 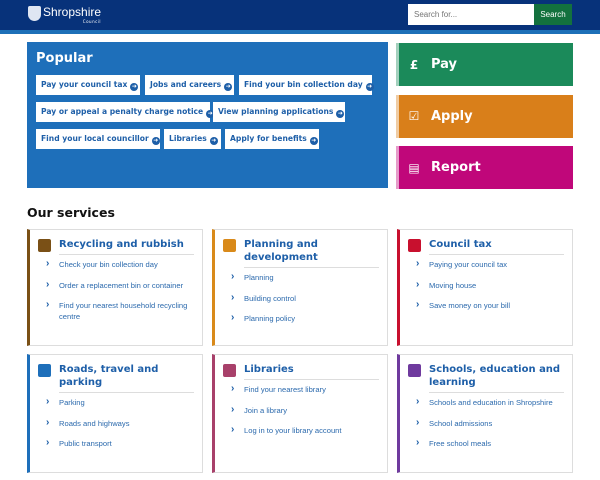 I want to click on popular-link: Pay your council tax ➜, so click(x=88, y=85).